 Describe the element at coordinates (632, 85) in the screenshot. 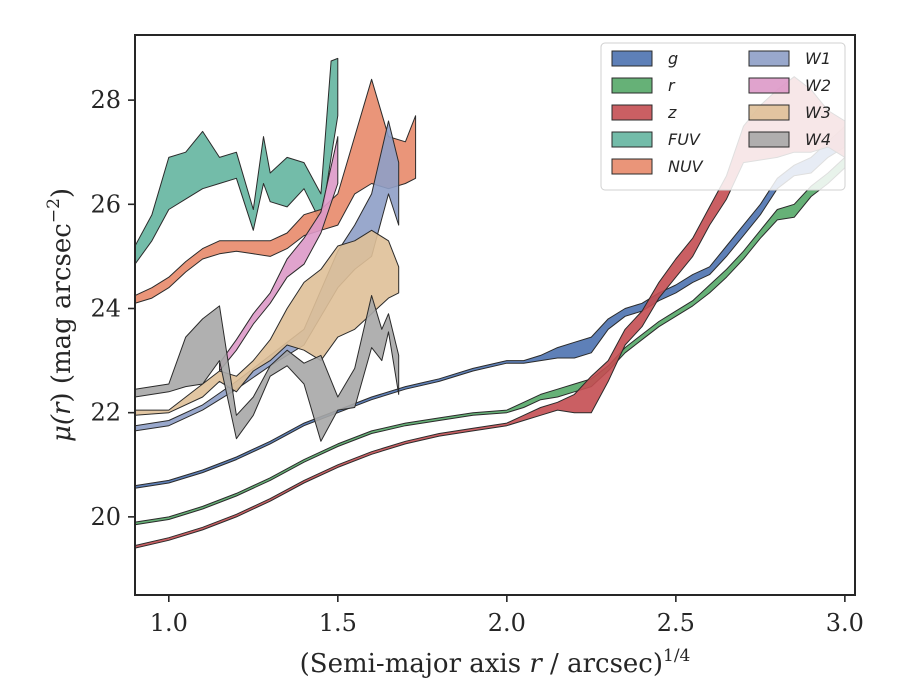

I see `legend-swatch-r` at that location.